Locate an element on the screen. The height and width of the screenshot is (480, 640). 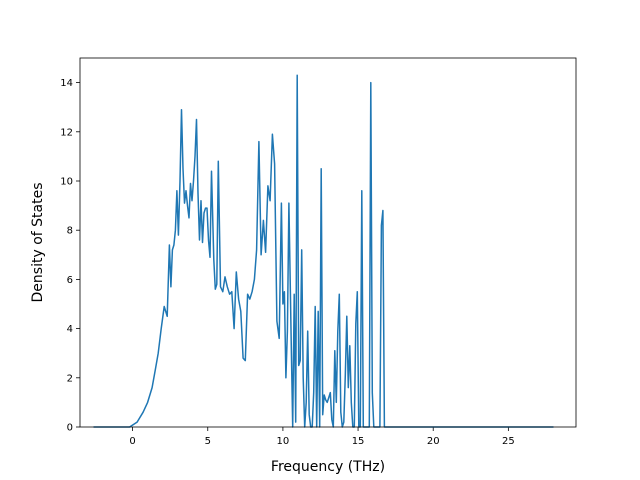
y-axis-label: Density of States is located at coordinates (38, 243).